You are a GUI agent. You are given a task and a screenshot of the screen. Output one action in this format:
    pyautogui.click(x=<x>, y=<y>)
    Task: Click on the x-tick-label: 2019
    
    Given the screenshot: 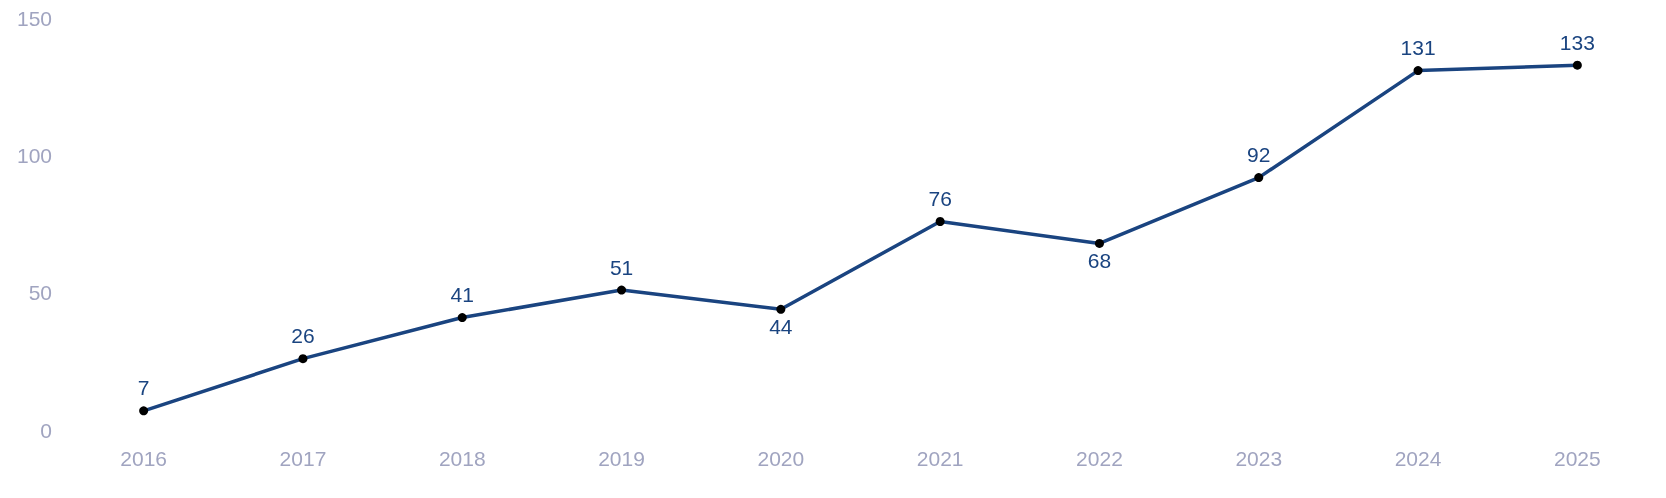 What is the action you would take?
    pyautogui.click(x=621, y=458)
    